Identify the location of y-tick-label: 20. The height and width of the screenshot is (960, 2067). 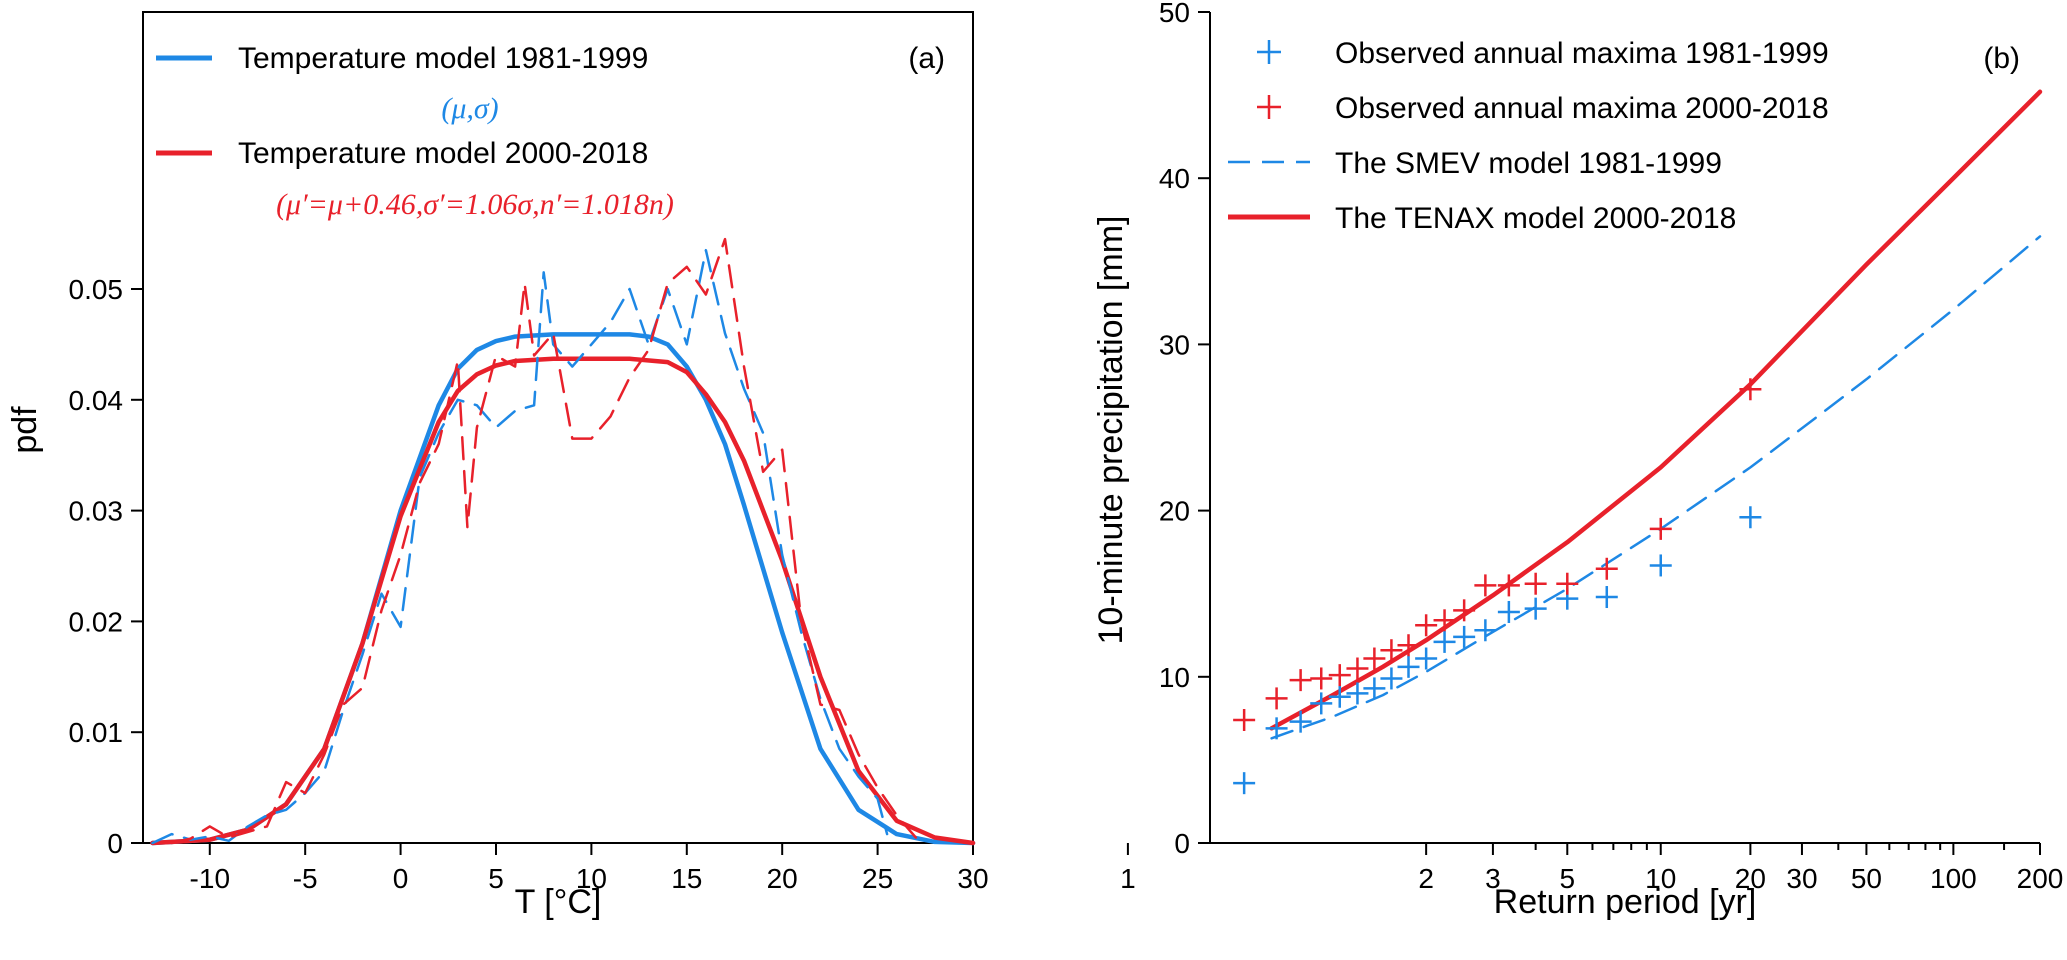
(1174, 511).